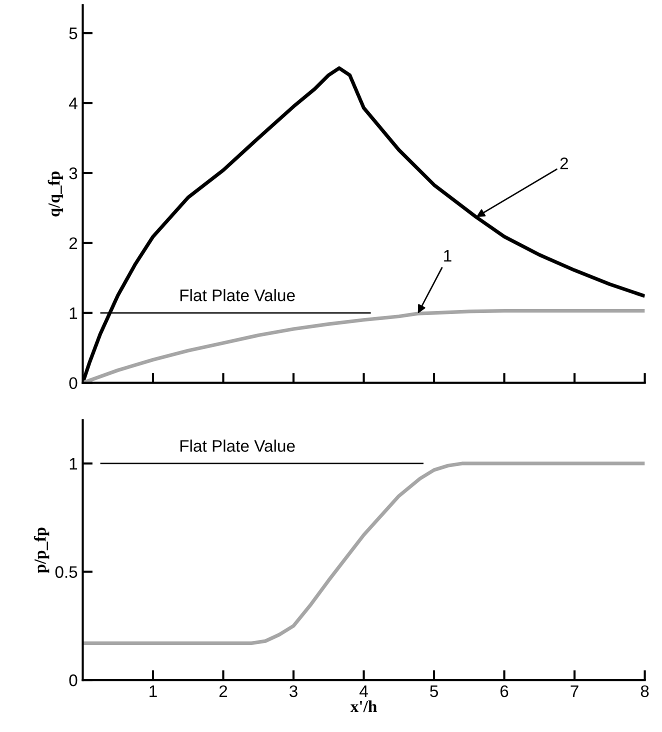 The height and width of the screenshot is (732, 662). What do you see at coordinates (73, 34) in the screenshot?
I see `y-tick-label: 5` at bounding box center [73, 34].